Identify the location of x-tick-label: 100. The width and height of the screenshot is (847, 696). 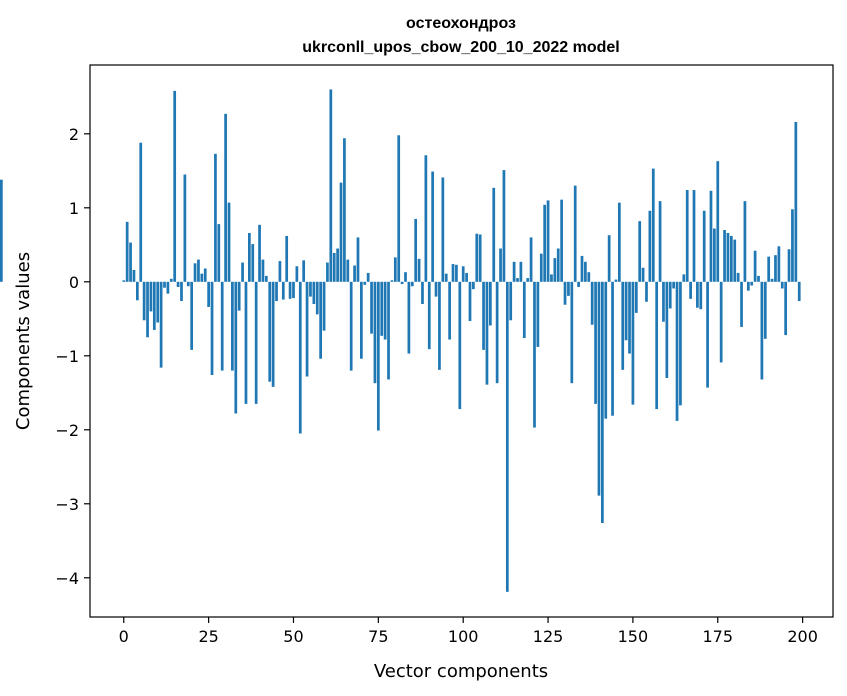
(463, 636).